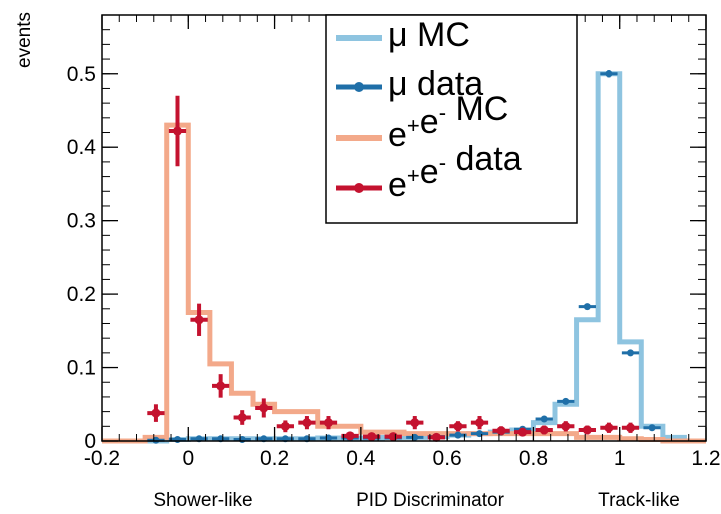  Describe the element at coordinates (435, 84) in the screenshot. I see `legend-label: μ data` at that location.